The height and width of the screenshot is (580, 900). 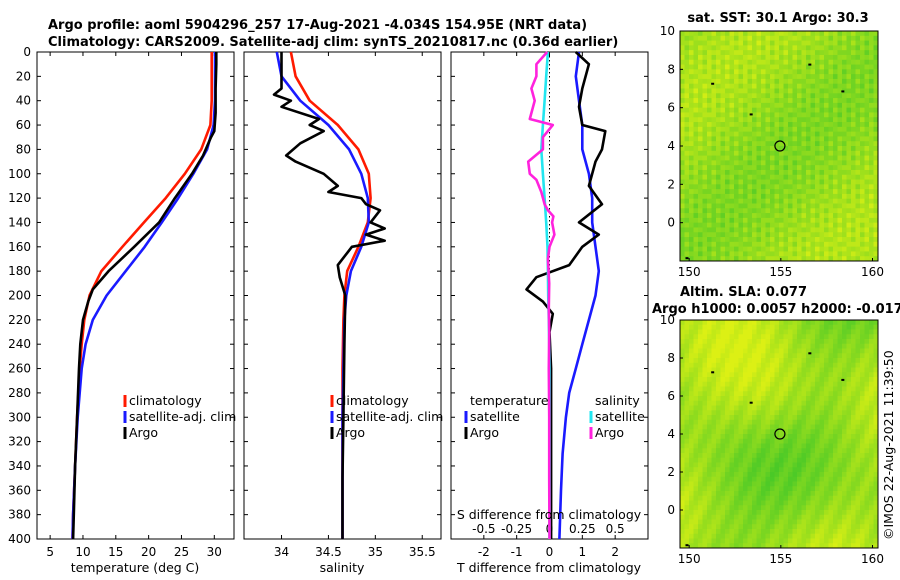 What do you see at coordinates (671, 108) in the screenshot?
I see `map-y-tick-label: 6` at bounding box center [671, 108].